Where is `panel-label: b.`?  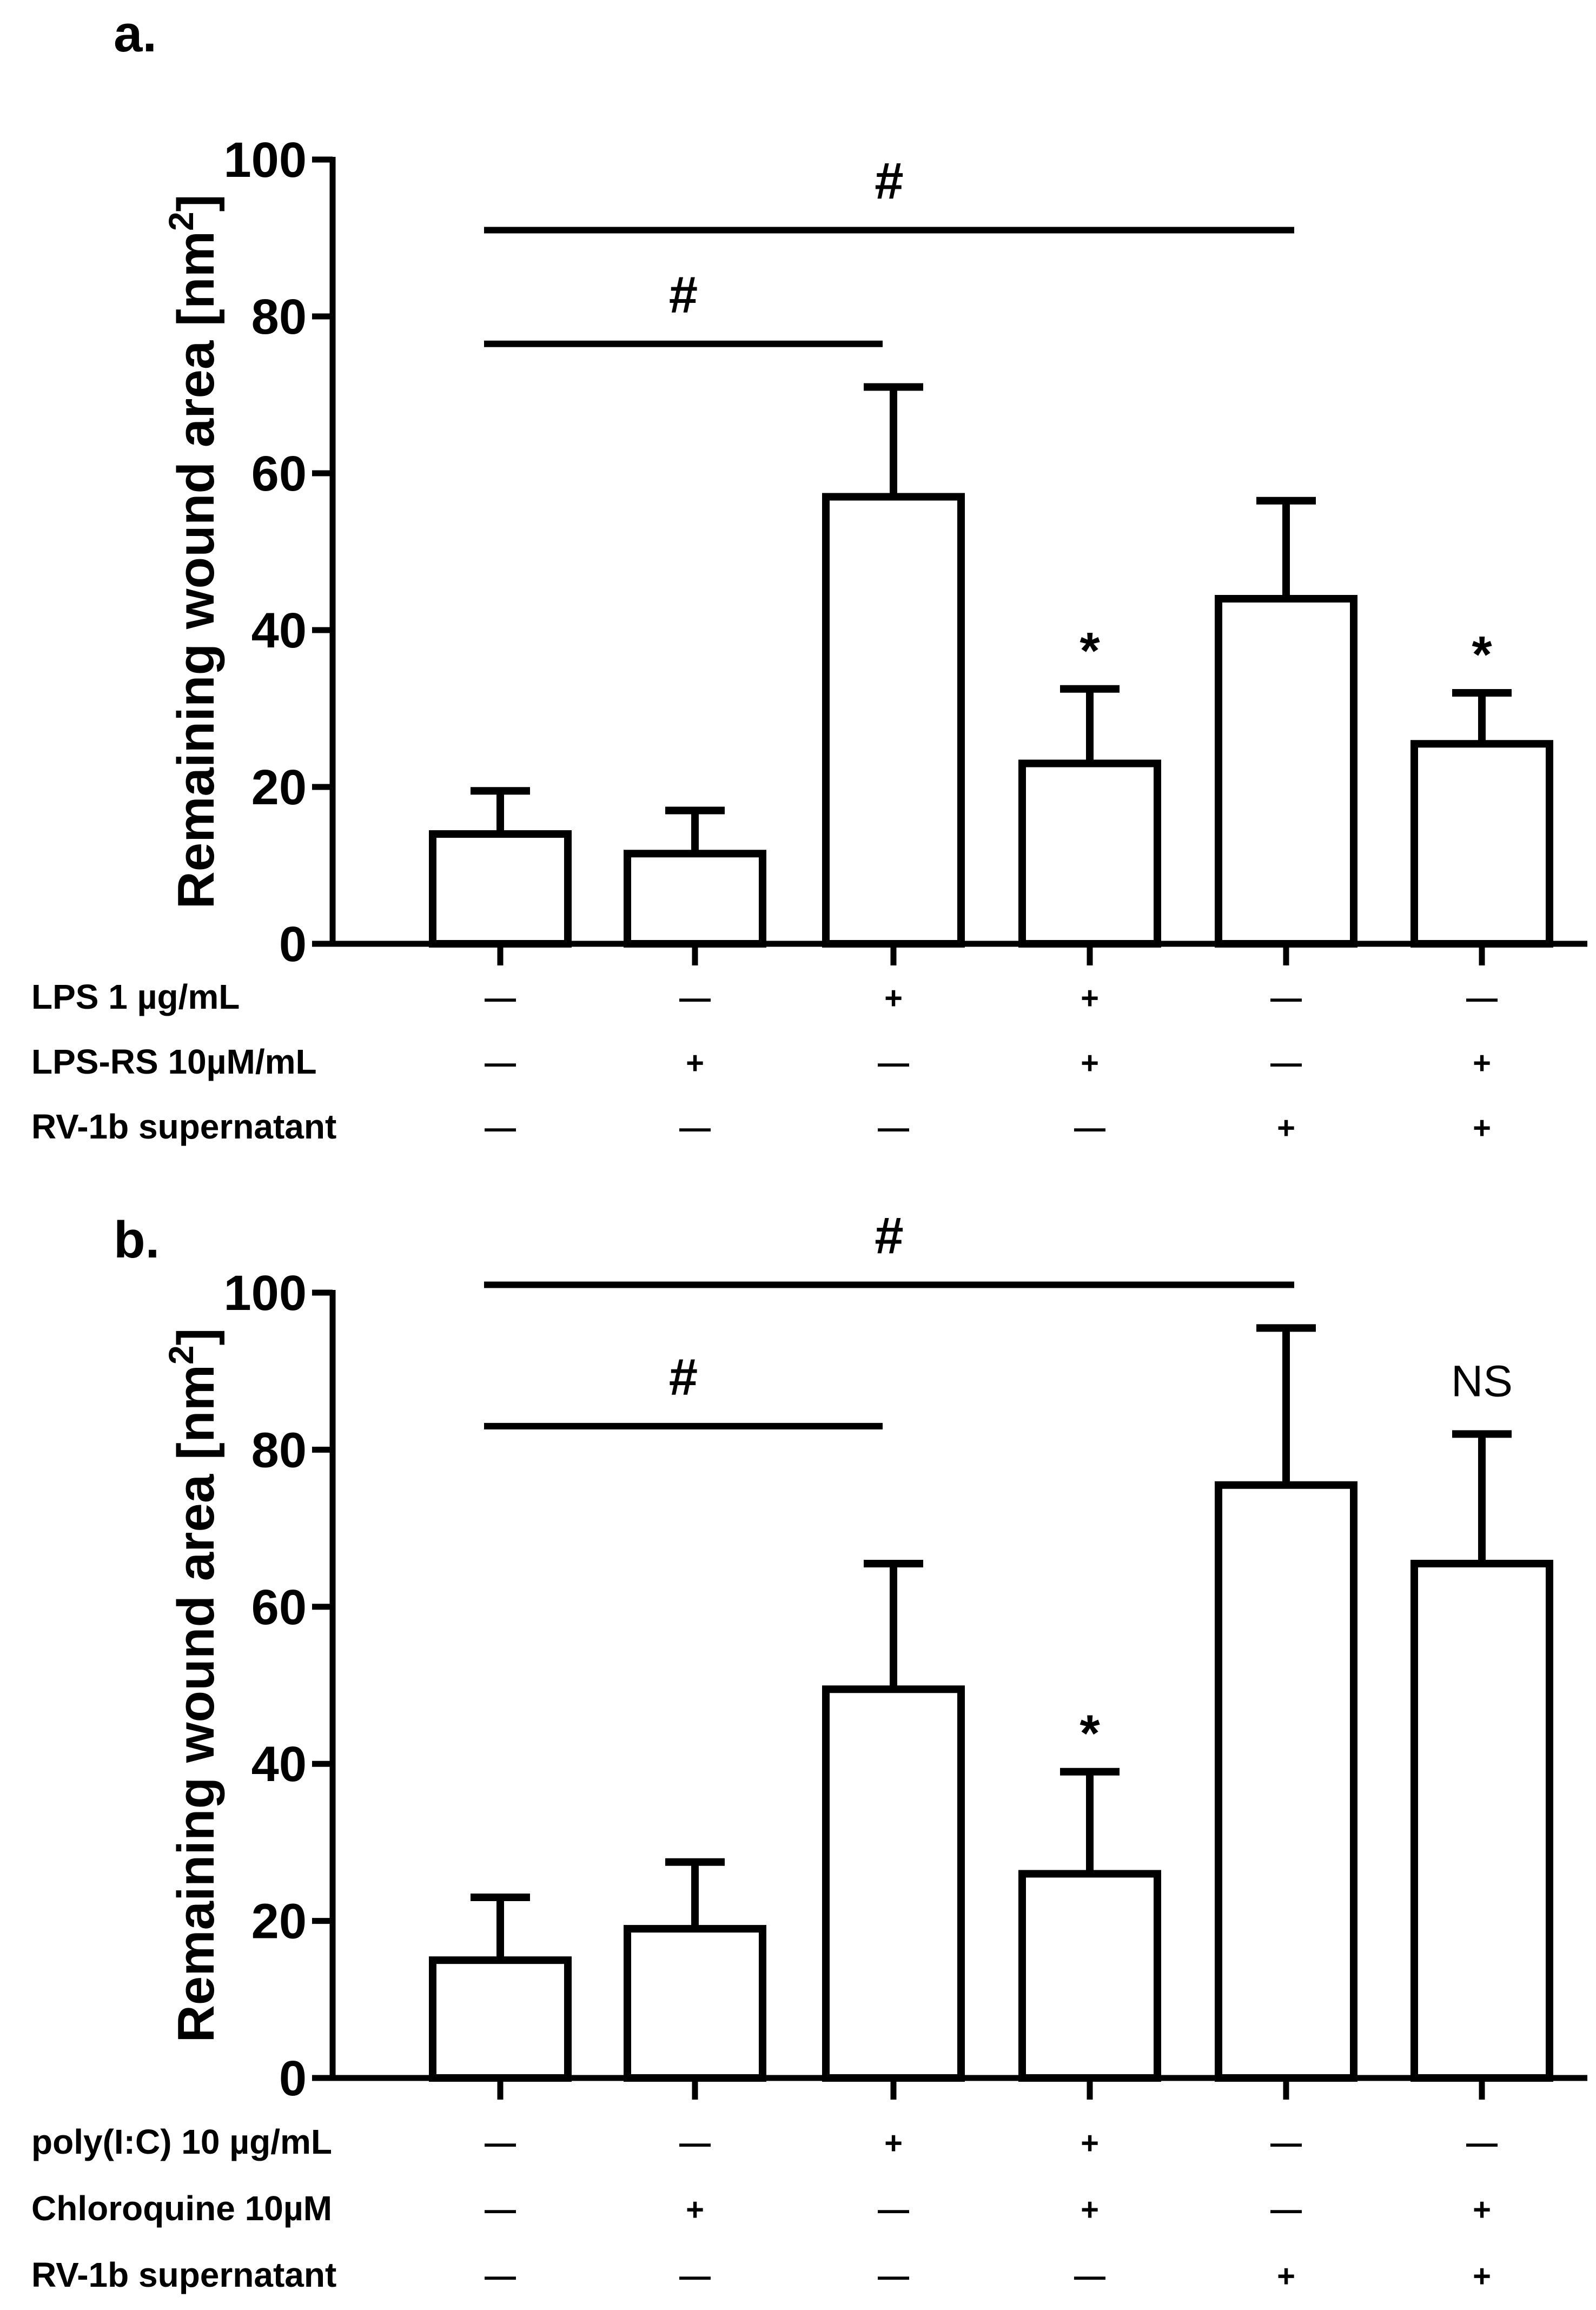
panel-label: b. is located at coordinates (137, 1240).